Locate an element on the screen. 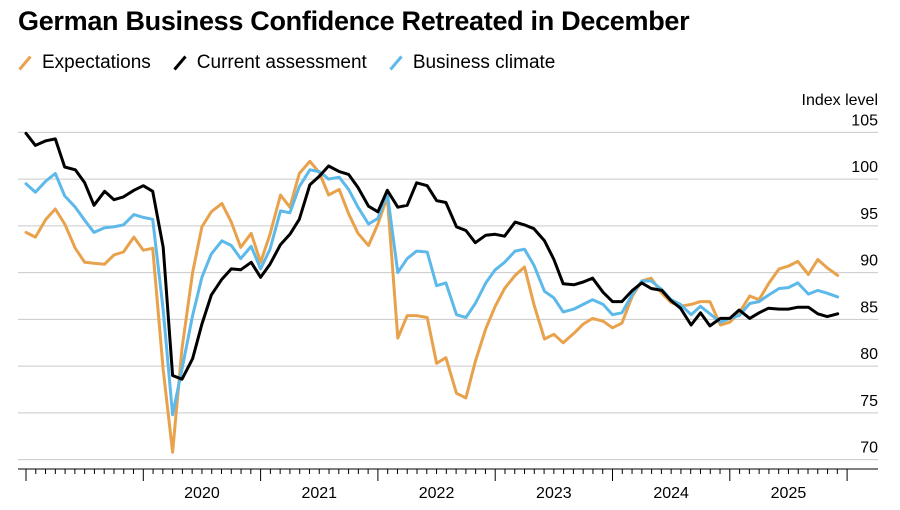 The image size is (900, 510). y-tick-label-70: 70 is located at coordinates (869, 448).